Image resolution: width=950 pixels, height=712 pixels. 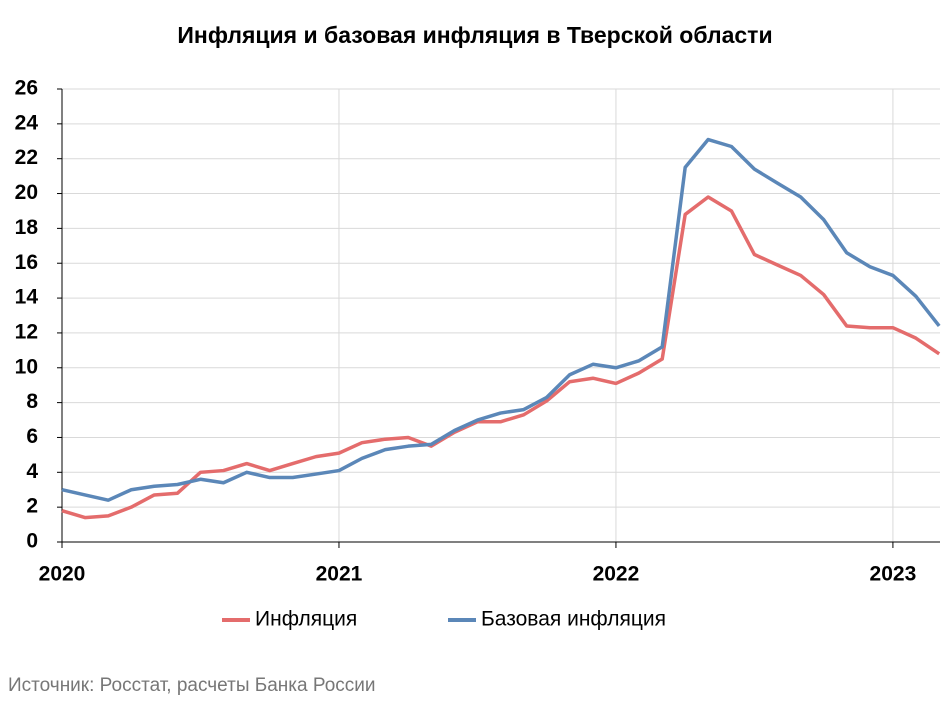 I want to click on y-tick-label: 18, so click(x=27, y=227).